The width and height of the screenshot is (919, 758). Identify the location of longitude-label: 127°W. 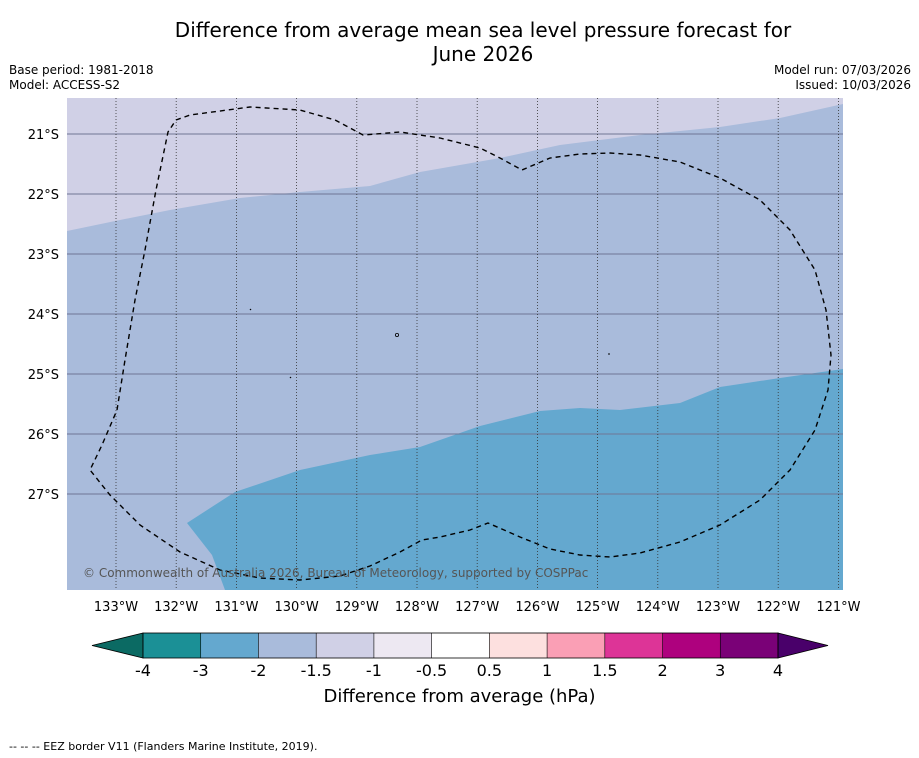
(477, 607).